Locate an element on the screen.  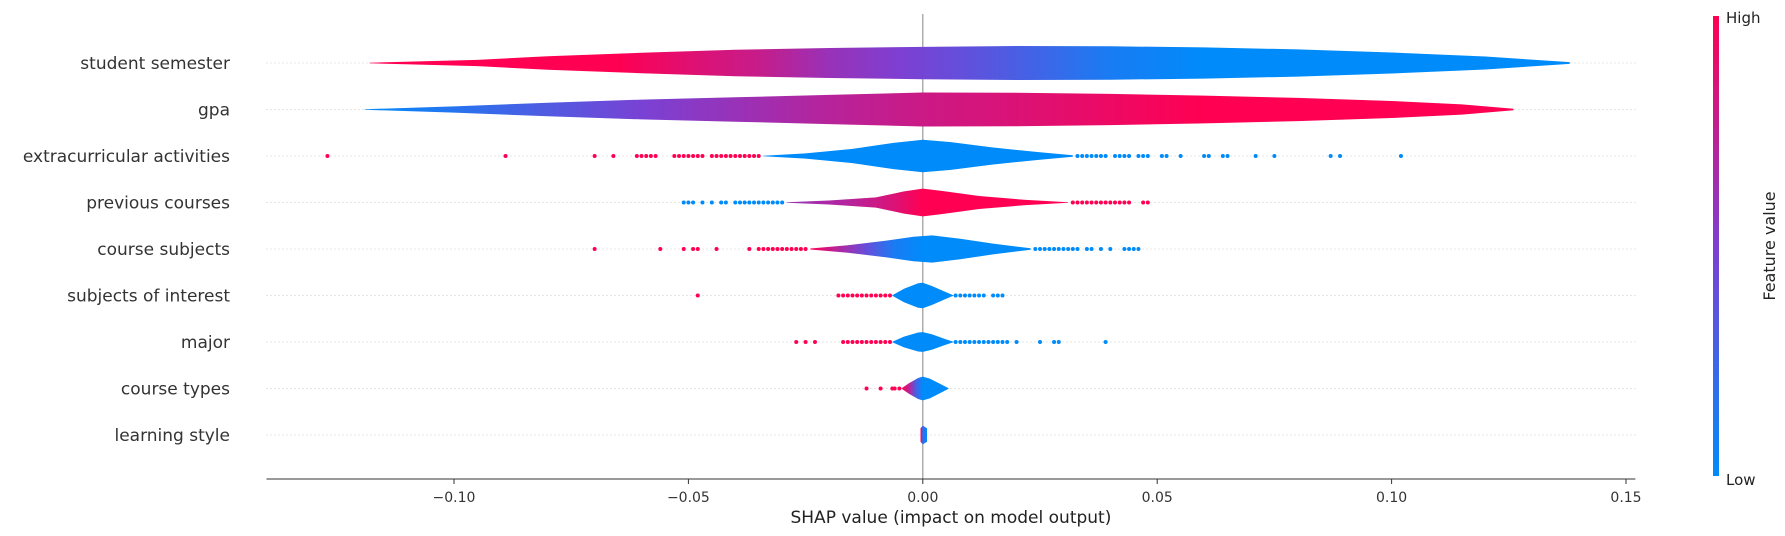
x-tick-label: −0.10 is located at coordinates (454, 498).